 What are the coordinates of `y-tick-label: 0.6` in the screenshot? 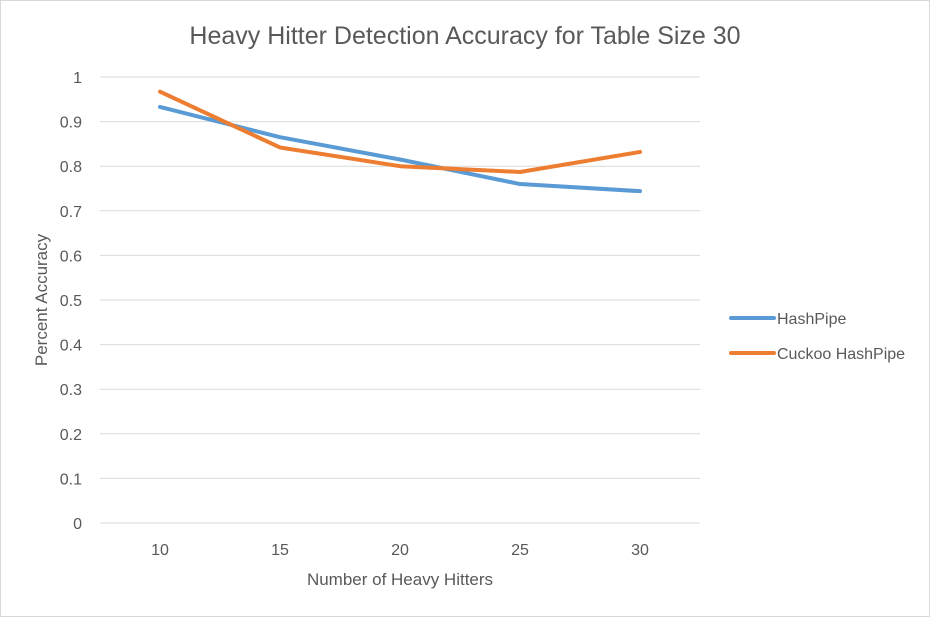 It's located at (71, 256).